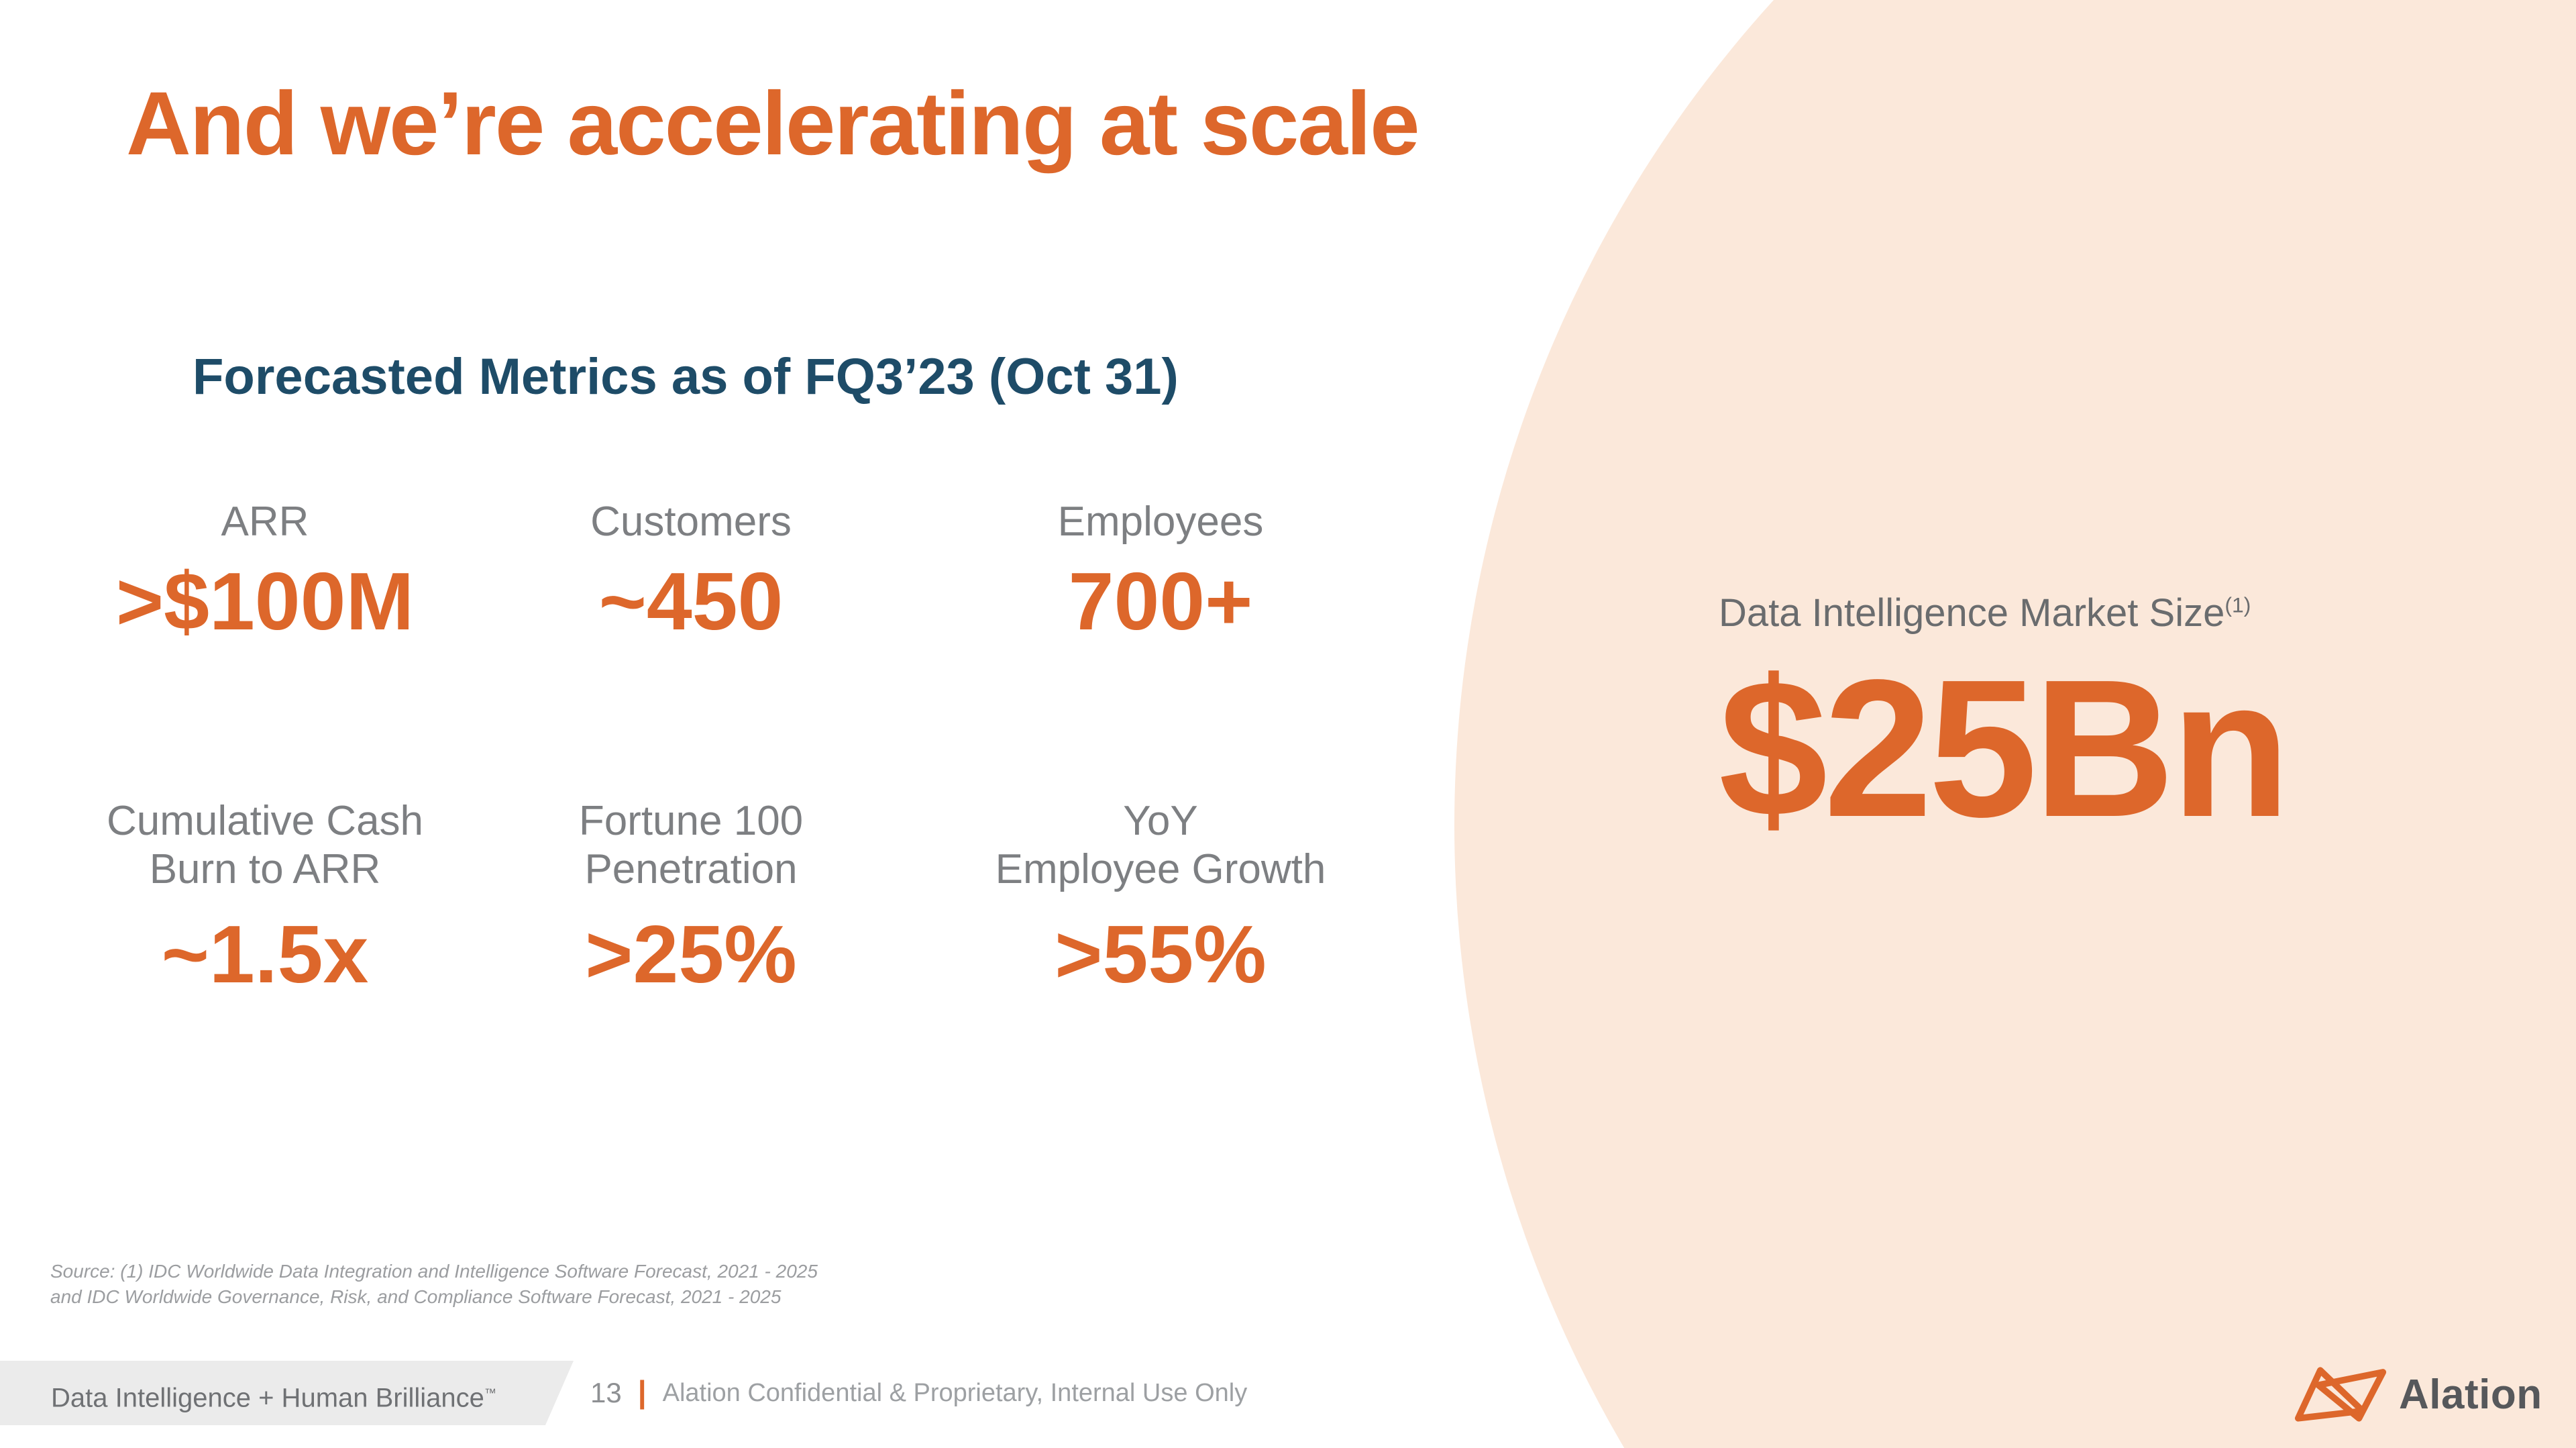 This screenshot has height=1448, width=2576. What do you see at coordinates (2470, 1394) in the screenshot?
I see `alation-logo-text: Alation` at bounding box center [2470, 1394].